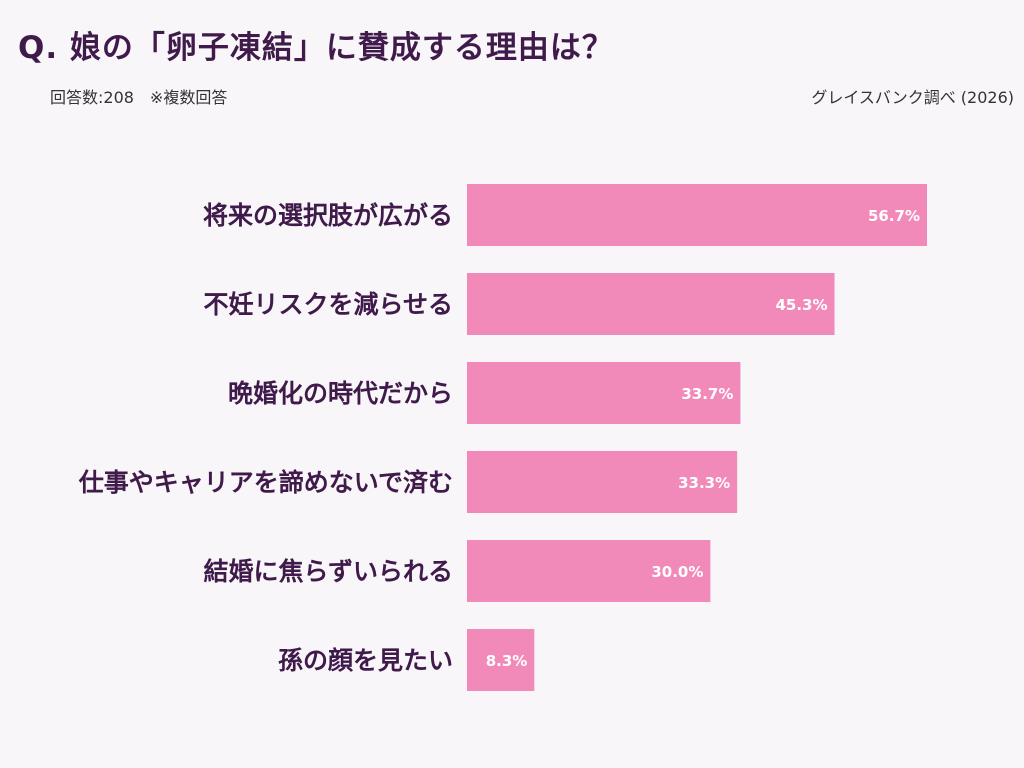  What do you see at coordinates (704, 483) in the screenshot?
I see `data-label: 33.3%` at bounding box center [704, 483].